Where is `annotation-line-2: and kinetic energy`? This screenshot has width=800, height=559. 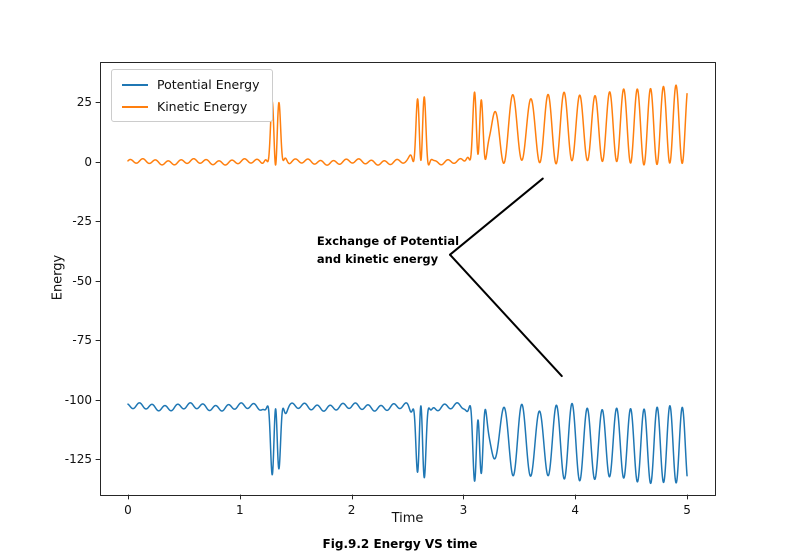
annotation-line-2: and kinetic energy is located at coordinates (377, 258).